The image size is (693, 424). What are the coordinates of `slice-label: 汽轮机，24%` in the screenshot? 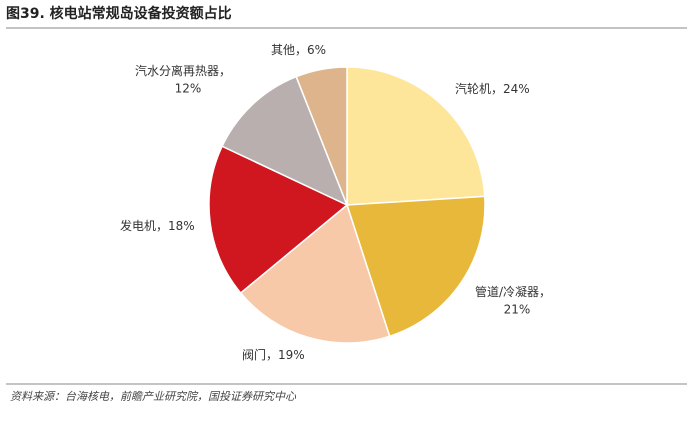 It's located at (492, 88).